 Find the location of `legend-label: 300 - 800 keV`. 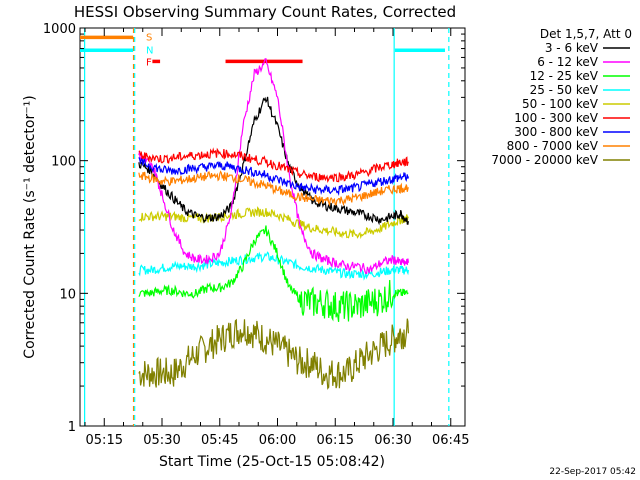

legend-label: 300 - 800 keV is located at coordinates (556, 132).